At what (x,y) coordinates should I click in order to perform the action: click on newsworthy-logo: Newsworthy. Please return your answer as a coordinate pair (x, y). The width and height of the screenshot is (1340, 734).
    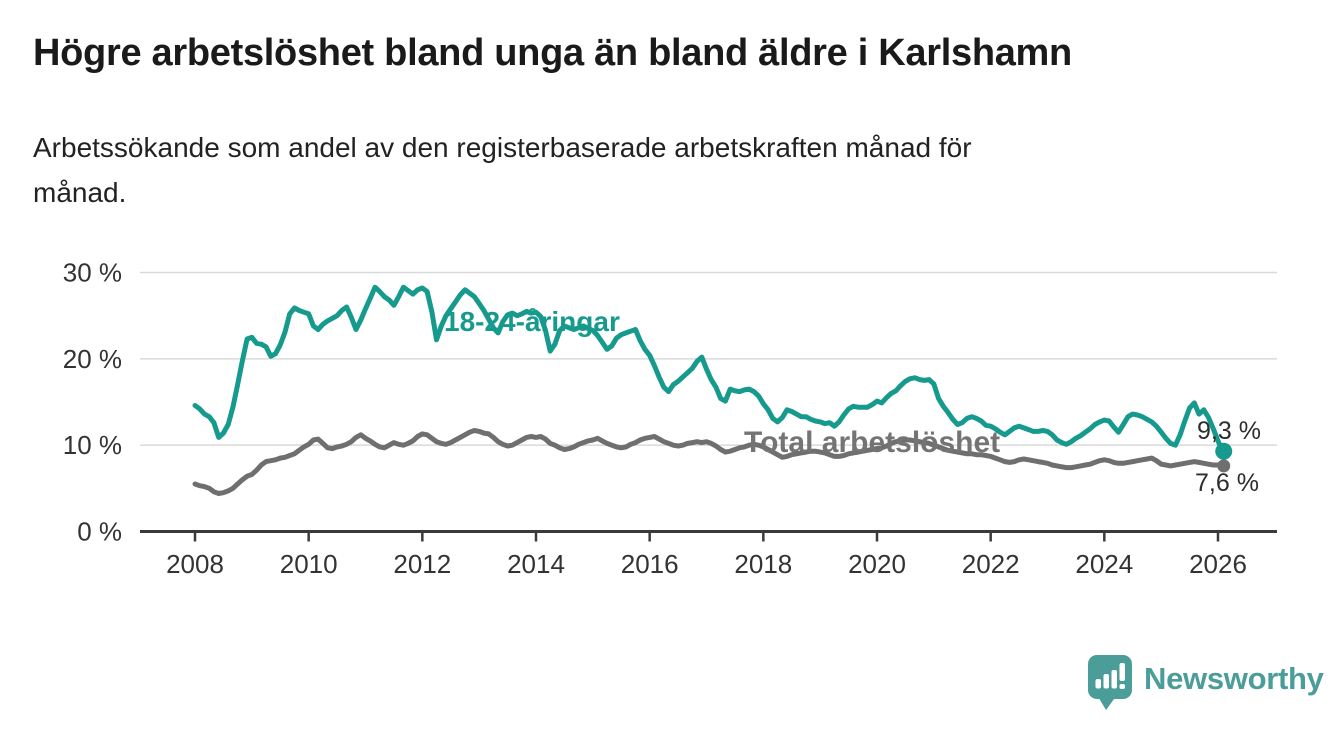
    Looking at the image, I should click on (1204, 683).